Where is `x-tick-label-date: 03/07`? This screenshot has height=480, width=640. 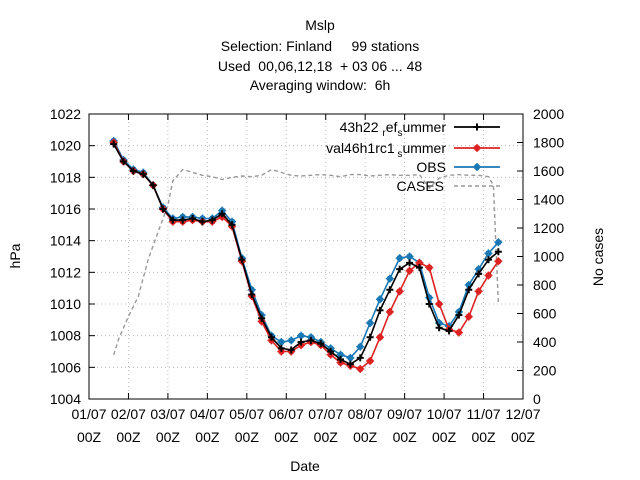 x-tick-label-date: 03/07 is located at coordinates (167, 414).